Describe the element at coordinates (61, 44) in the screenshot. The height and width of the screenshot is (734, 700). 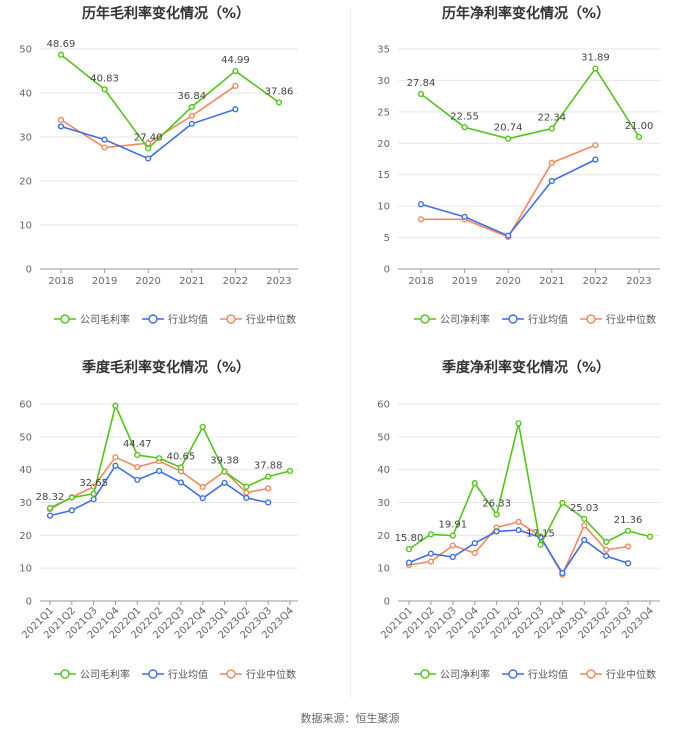
I see `data-label: 48.69` at that location.